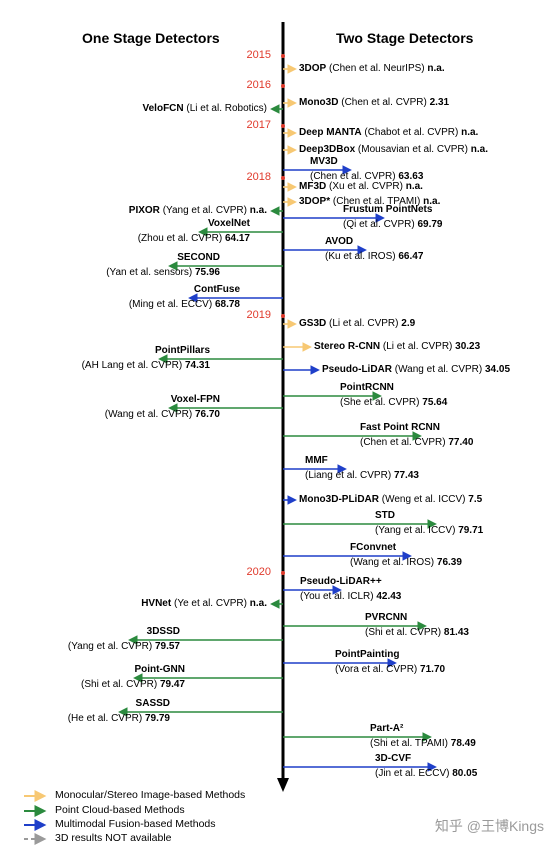  What do you see at coordinates (163, 631) in the screenshot?
I see `detector-name: 3DSSD` at bounding box center [163, 631].